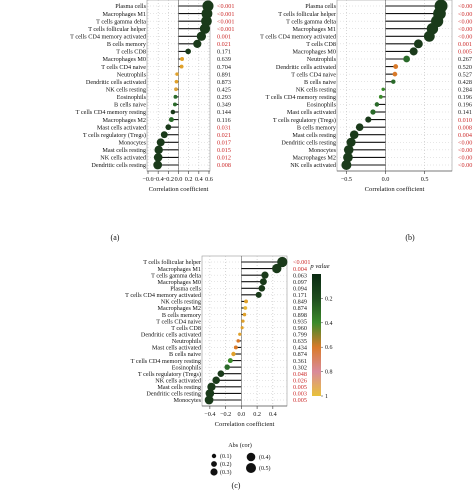 Image resolution: width=474 pixels, height=492 pixels. Describe the element at coordinates (300, 354) in the screenshot. I see `p-value-label: 0.874` at that location.